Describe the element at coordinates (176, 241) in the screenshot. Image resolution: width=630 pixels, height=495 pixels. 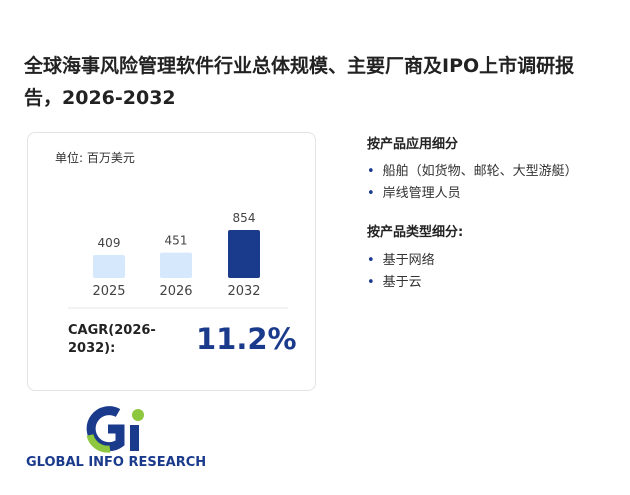
I see `value-label: 451` at that location.